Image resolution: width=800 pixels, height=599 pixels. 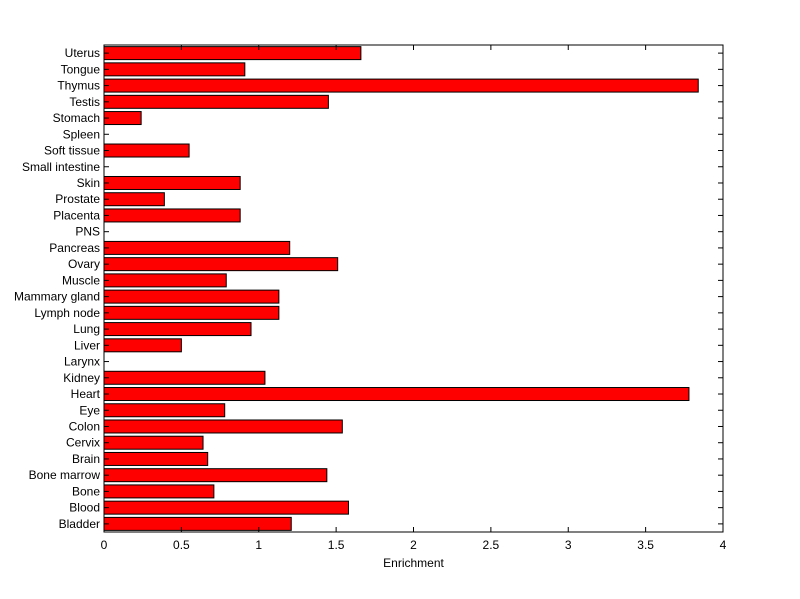 I want to click on y-tick-label-lung: Lung, so click(x=86, y=329).